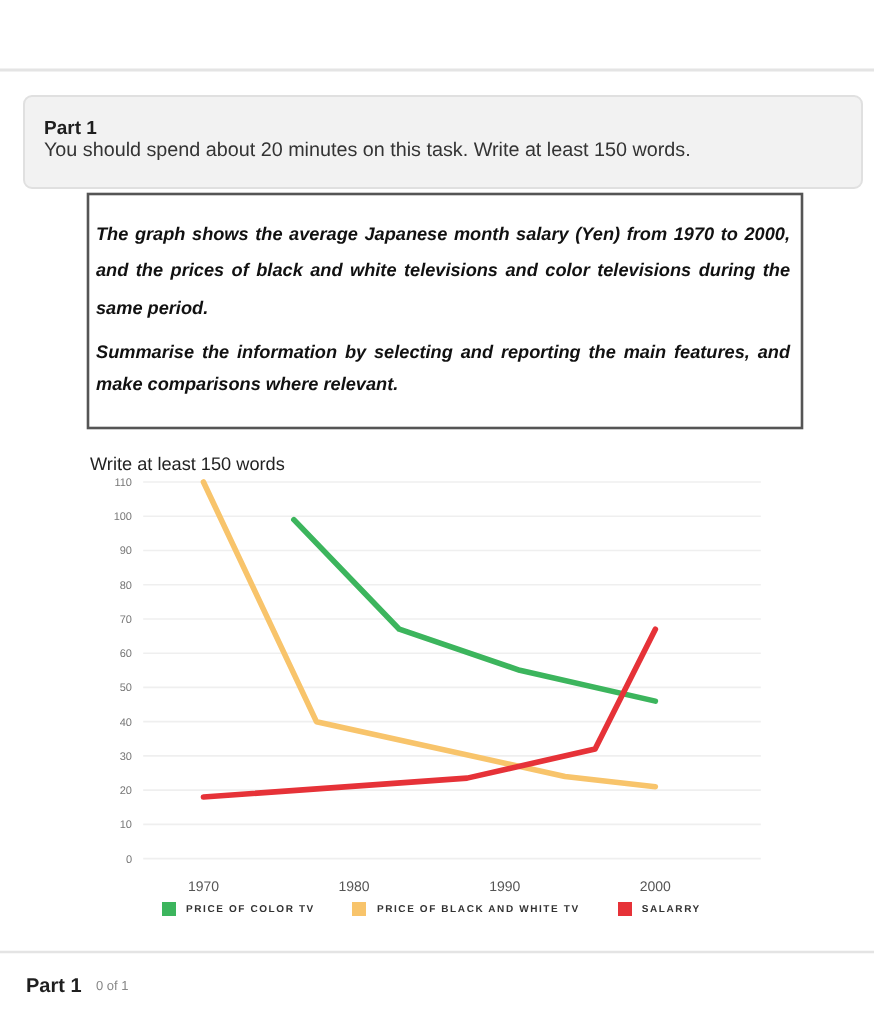 The width and height of the screenshot is (874, 1024). Describe the element at coordinates (367, 152) in the screenshot. I see `text: You should spend about 20 minutes on this task. Write at least 150 words.` at that location.